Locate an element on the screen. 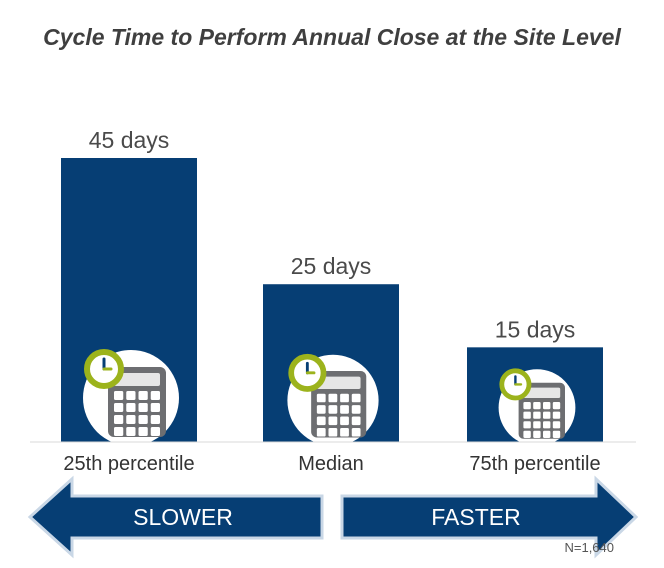 The height and width of the screenshot is (568, 664). slower-arrow: SLOWER is located at coordinates (175, 517).